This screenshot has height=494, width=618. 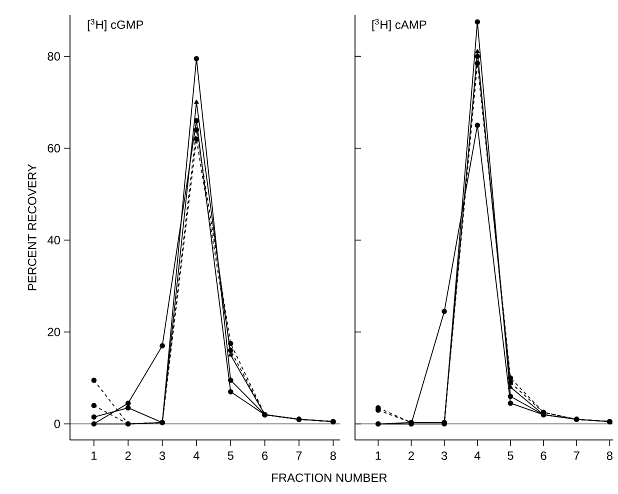 I want to click on y-tick-label: 80, so click(x=54, y=56).